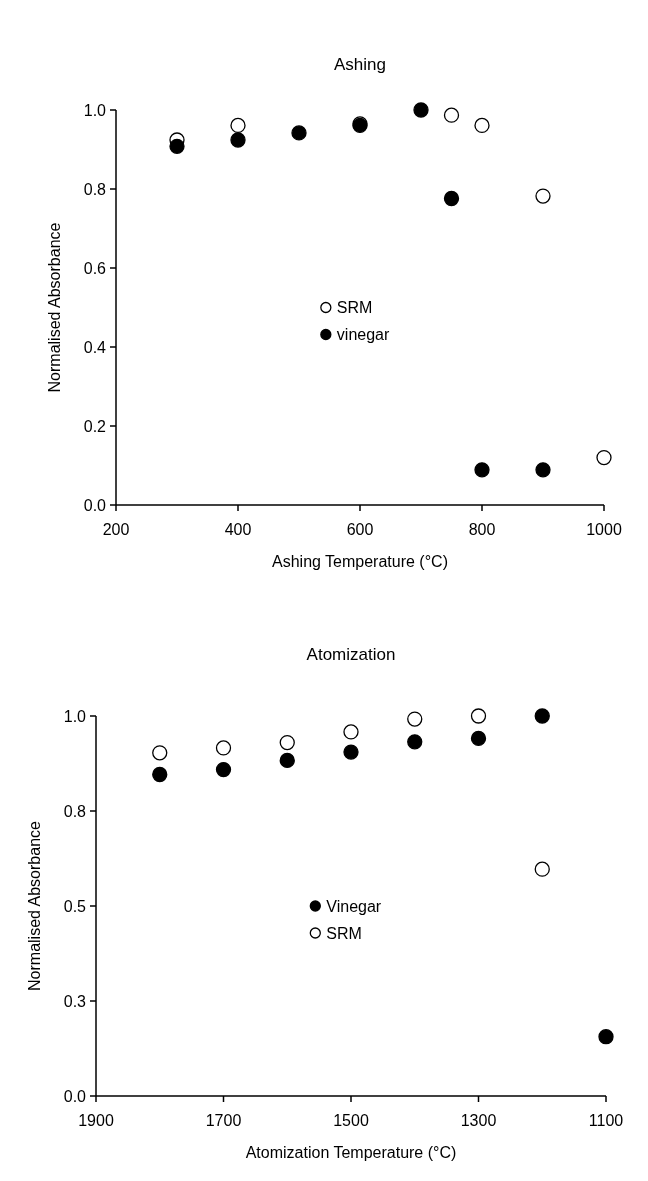 The width and height of the screenshot is (648, 1181). I want to click on x-tick-label: 1700, so click(223, 1120).